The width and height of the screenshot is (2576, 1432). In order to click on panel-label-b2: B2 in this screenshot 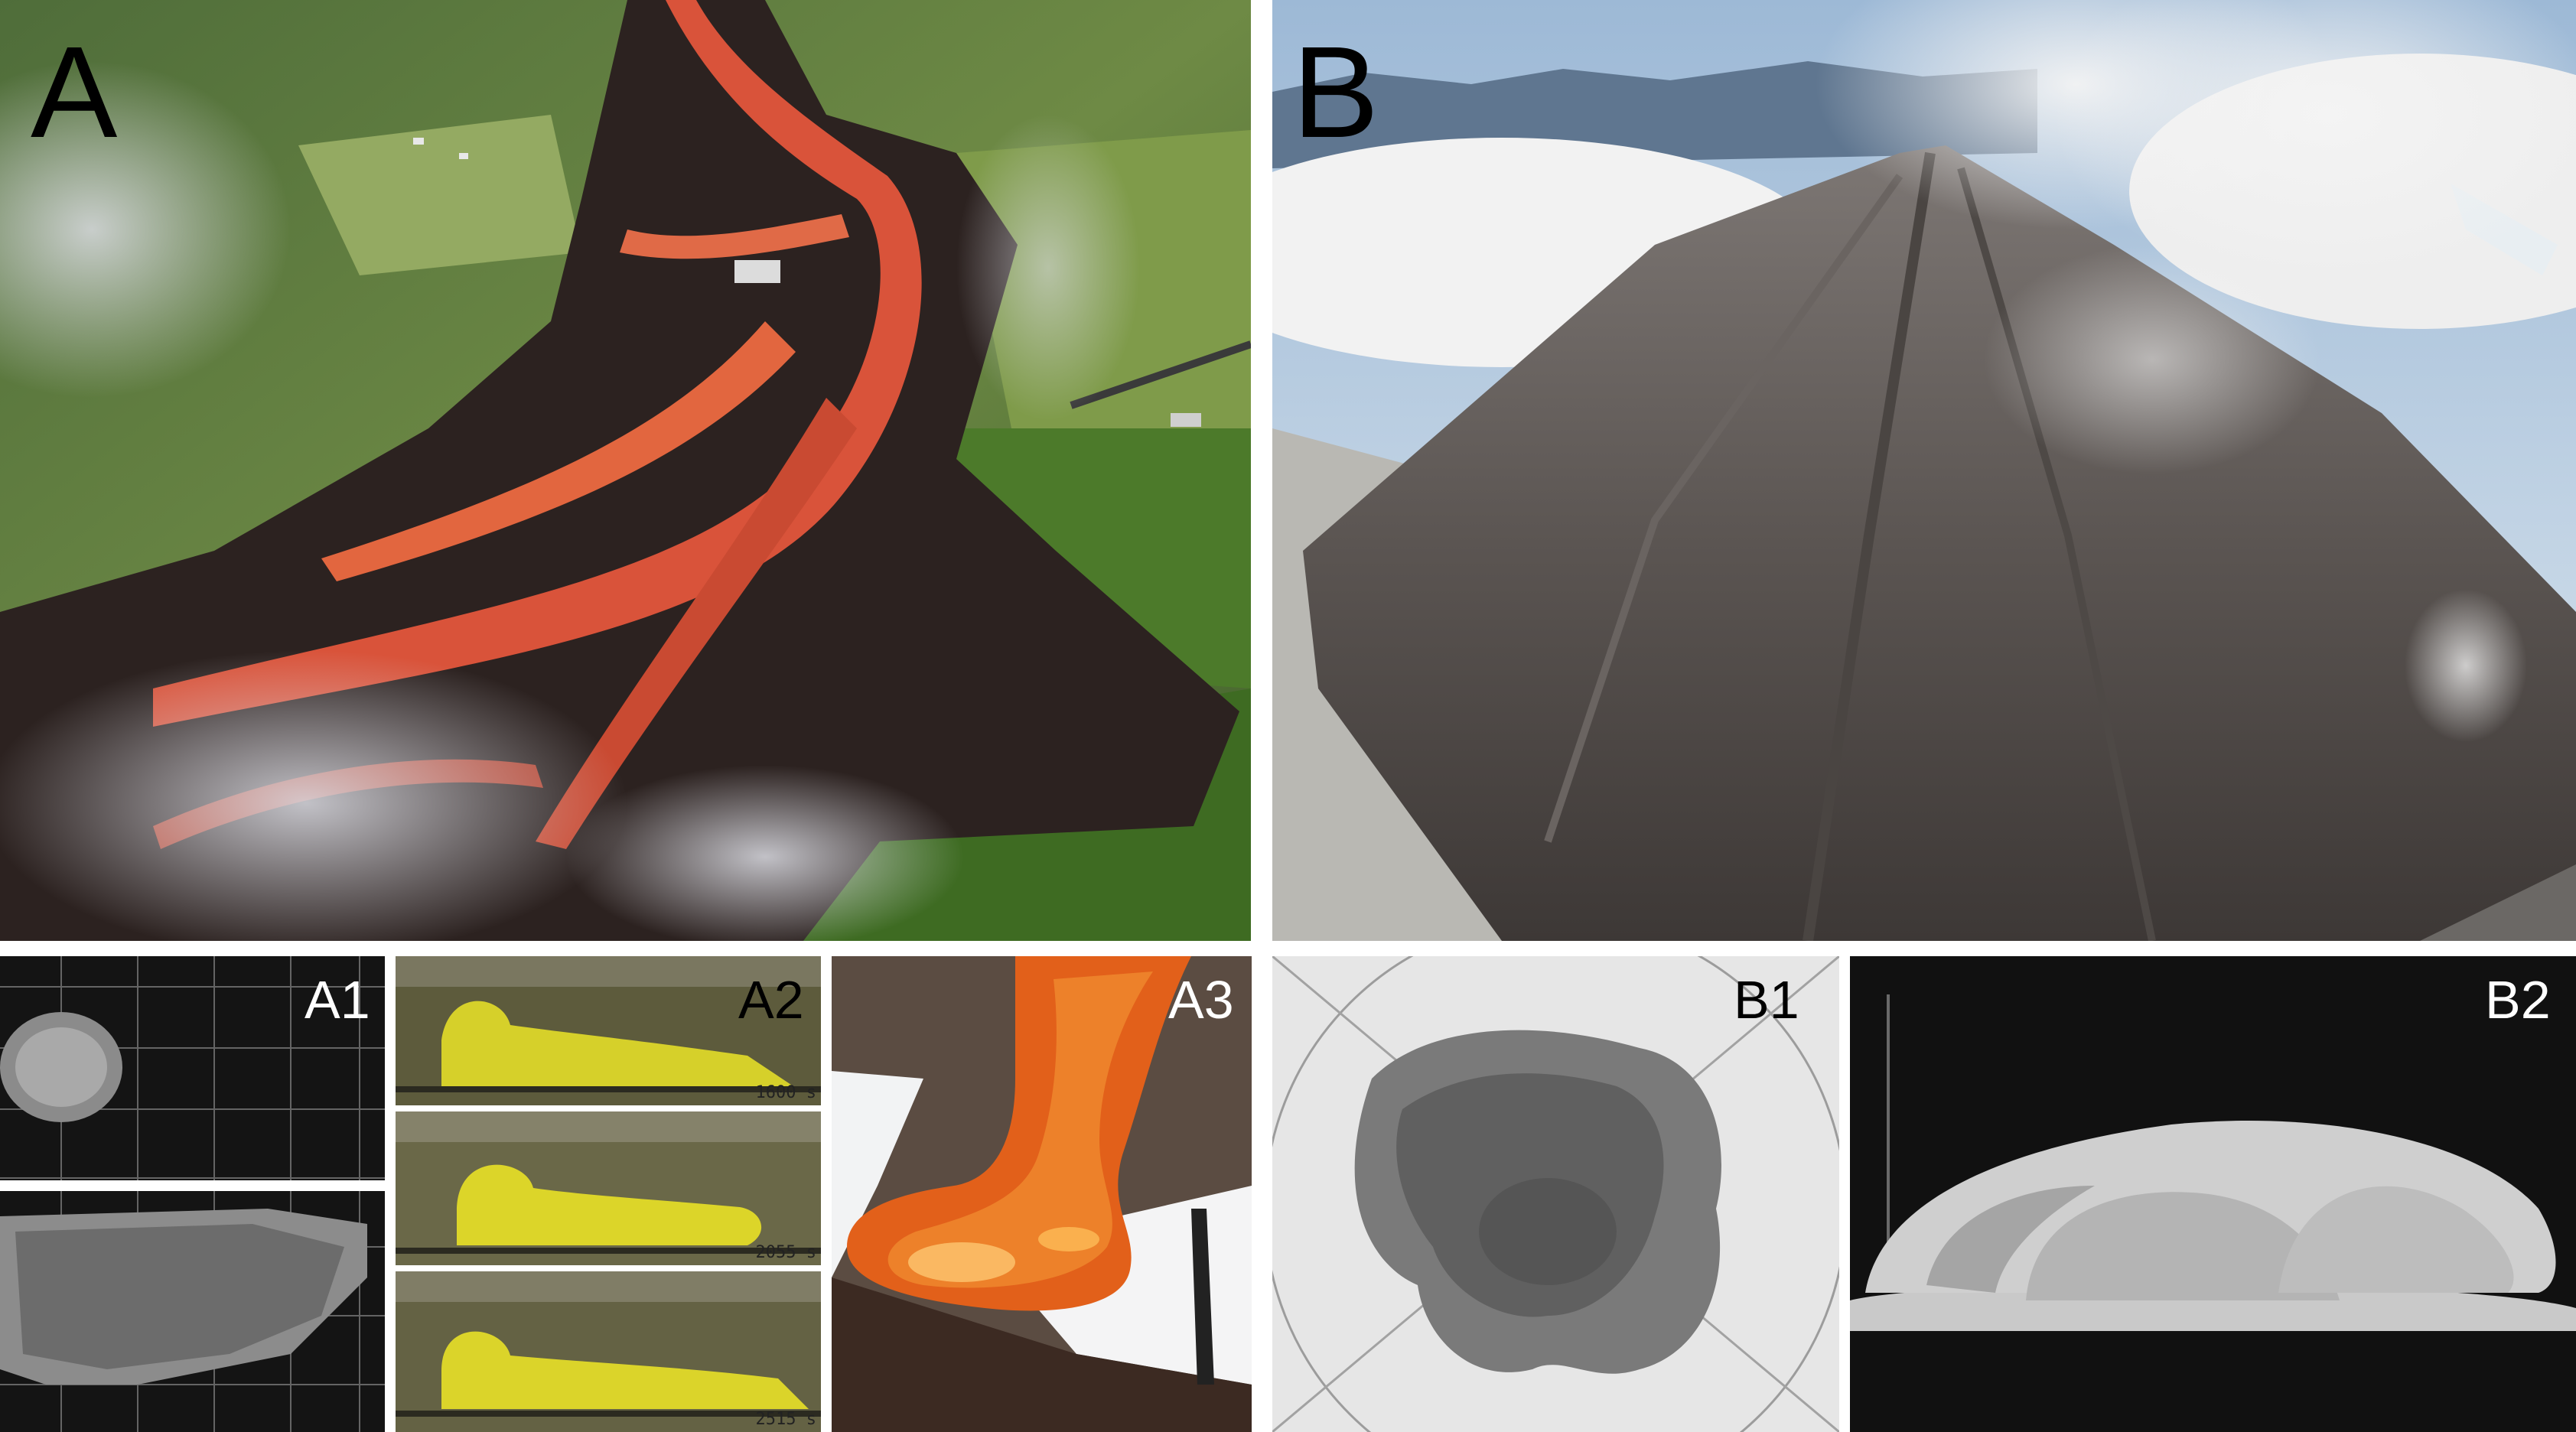, I will do `click(2518, 1000)`.